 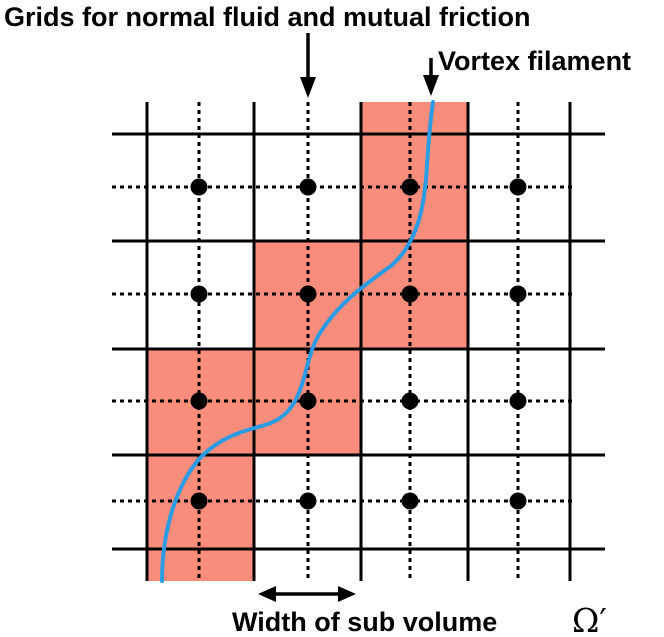 What do you see at coordinates (308, 87) in the screenshot?
I see `grids-arrow-head` at bounding box center [308, 87].